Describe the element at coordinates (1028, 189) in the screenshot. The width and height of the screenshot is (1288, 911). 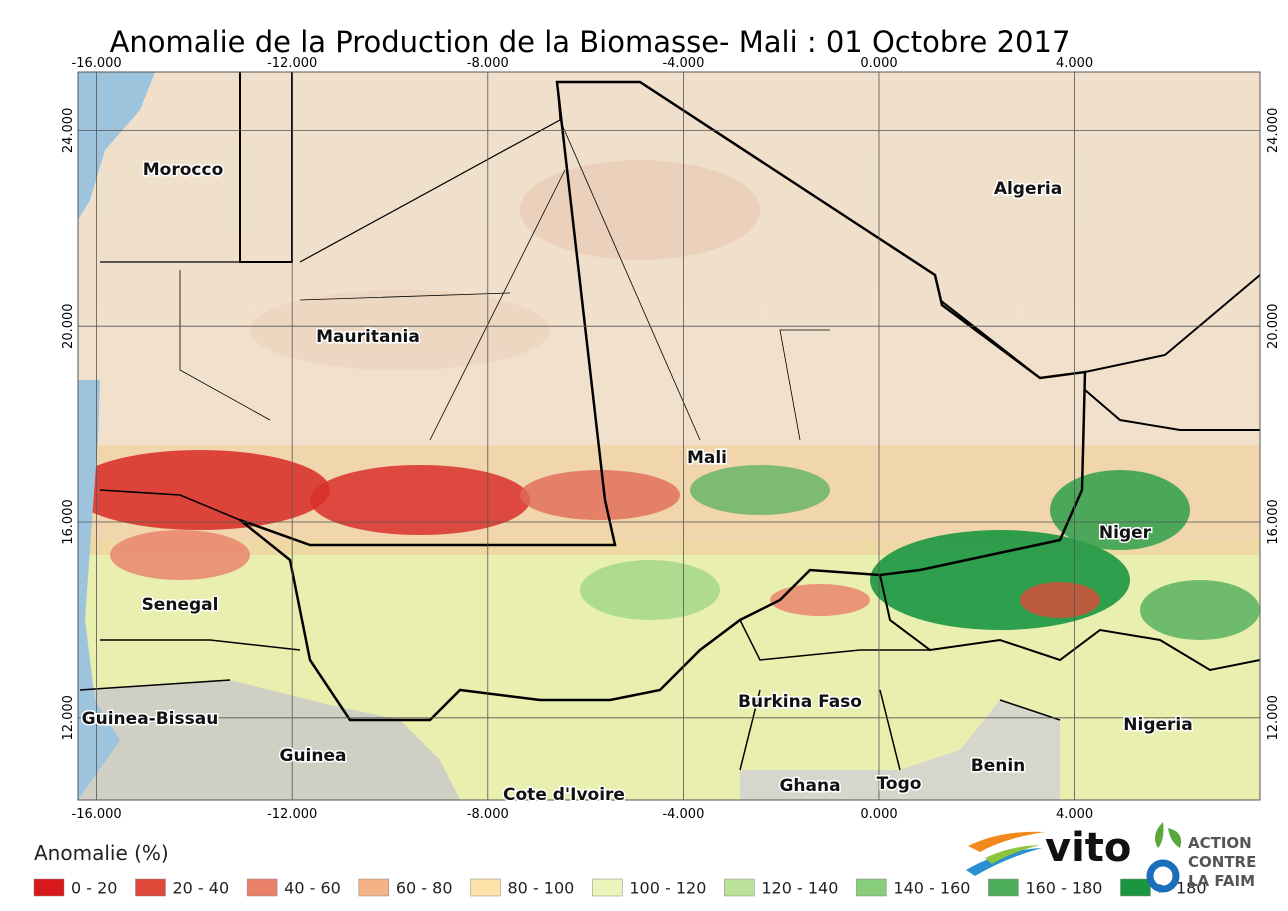
I see `country-label: Algeria` at that location.